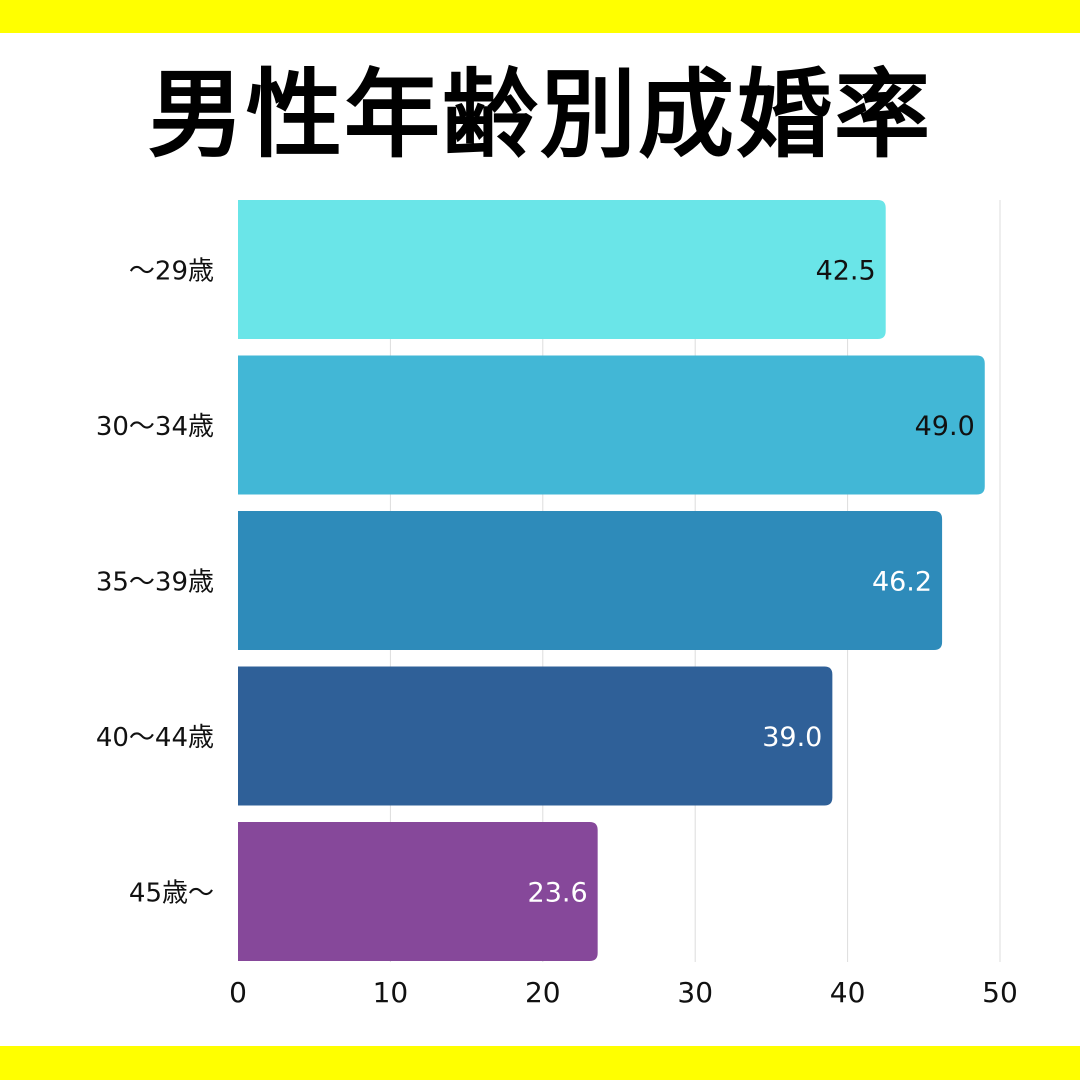 The height and width of the screenshot is (1080, 1080). I want to click on data-label: 49.0, so click(945, 426).